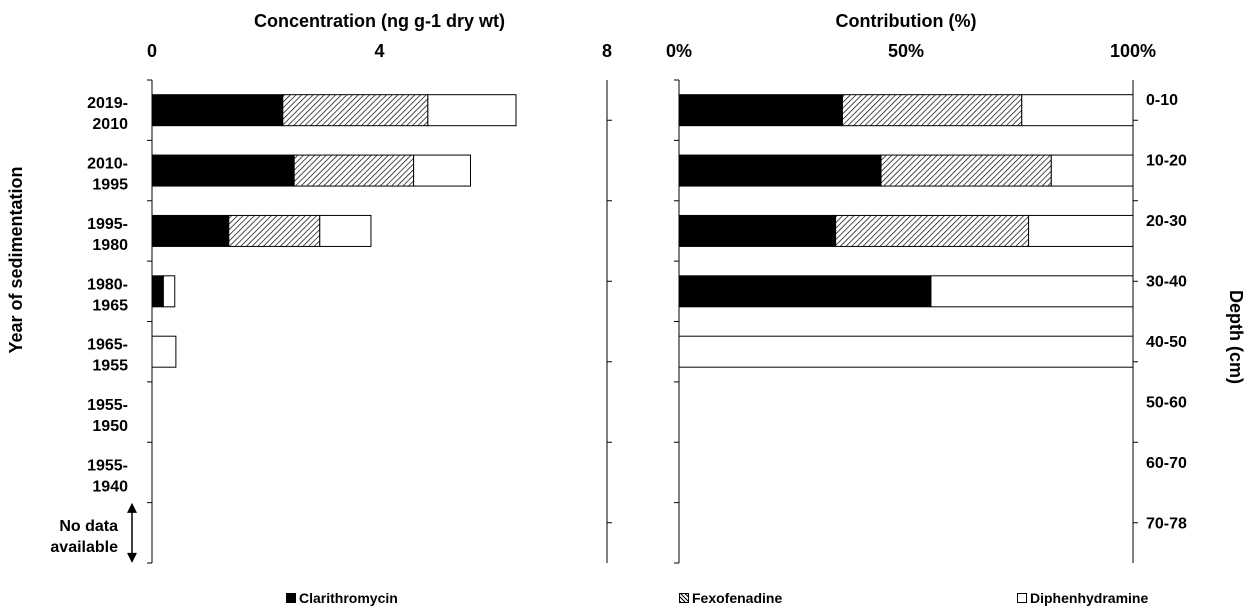 This screenshot has height=615, width=1253. I want to click on bar-diphenhydramine-1965-1955, so click(164, 351).